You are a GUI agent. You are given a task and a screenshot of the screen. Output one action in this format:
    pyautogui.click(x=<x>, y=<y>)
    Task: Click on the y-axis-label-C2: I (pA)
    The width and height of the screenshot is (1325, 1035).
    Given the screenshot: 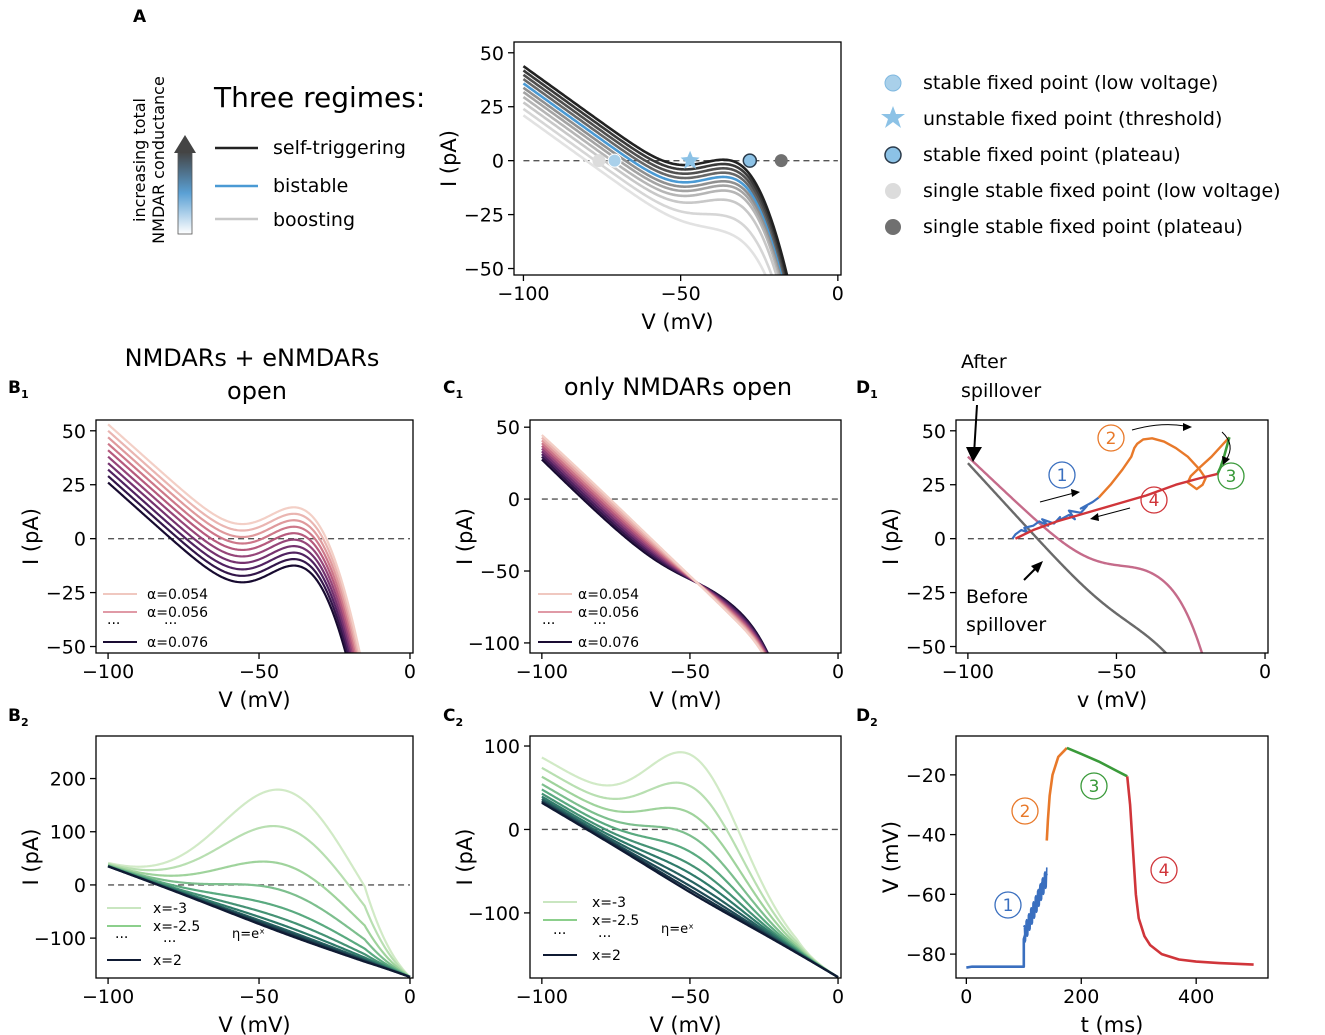 What is the action you would take?
    pyautogui.click(x=465, y=857)
    